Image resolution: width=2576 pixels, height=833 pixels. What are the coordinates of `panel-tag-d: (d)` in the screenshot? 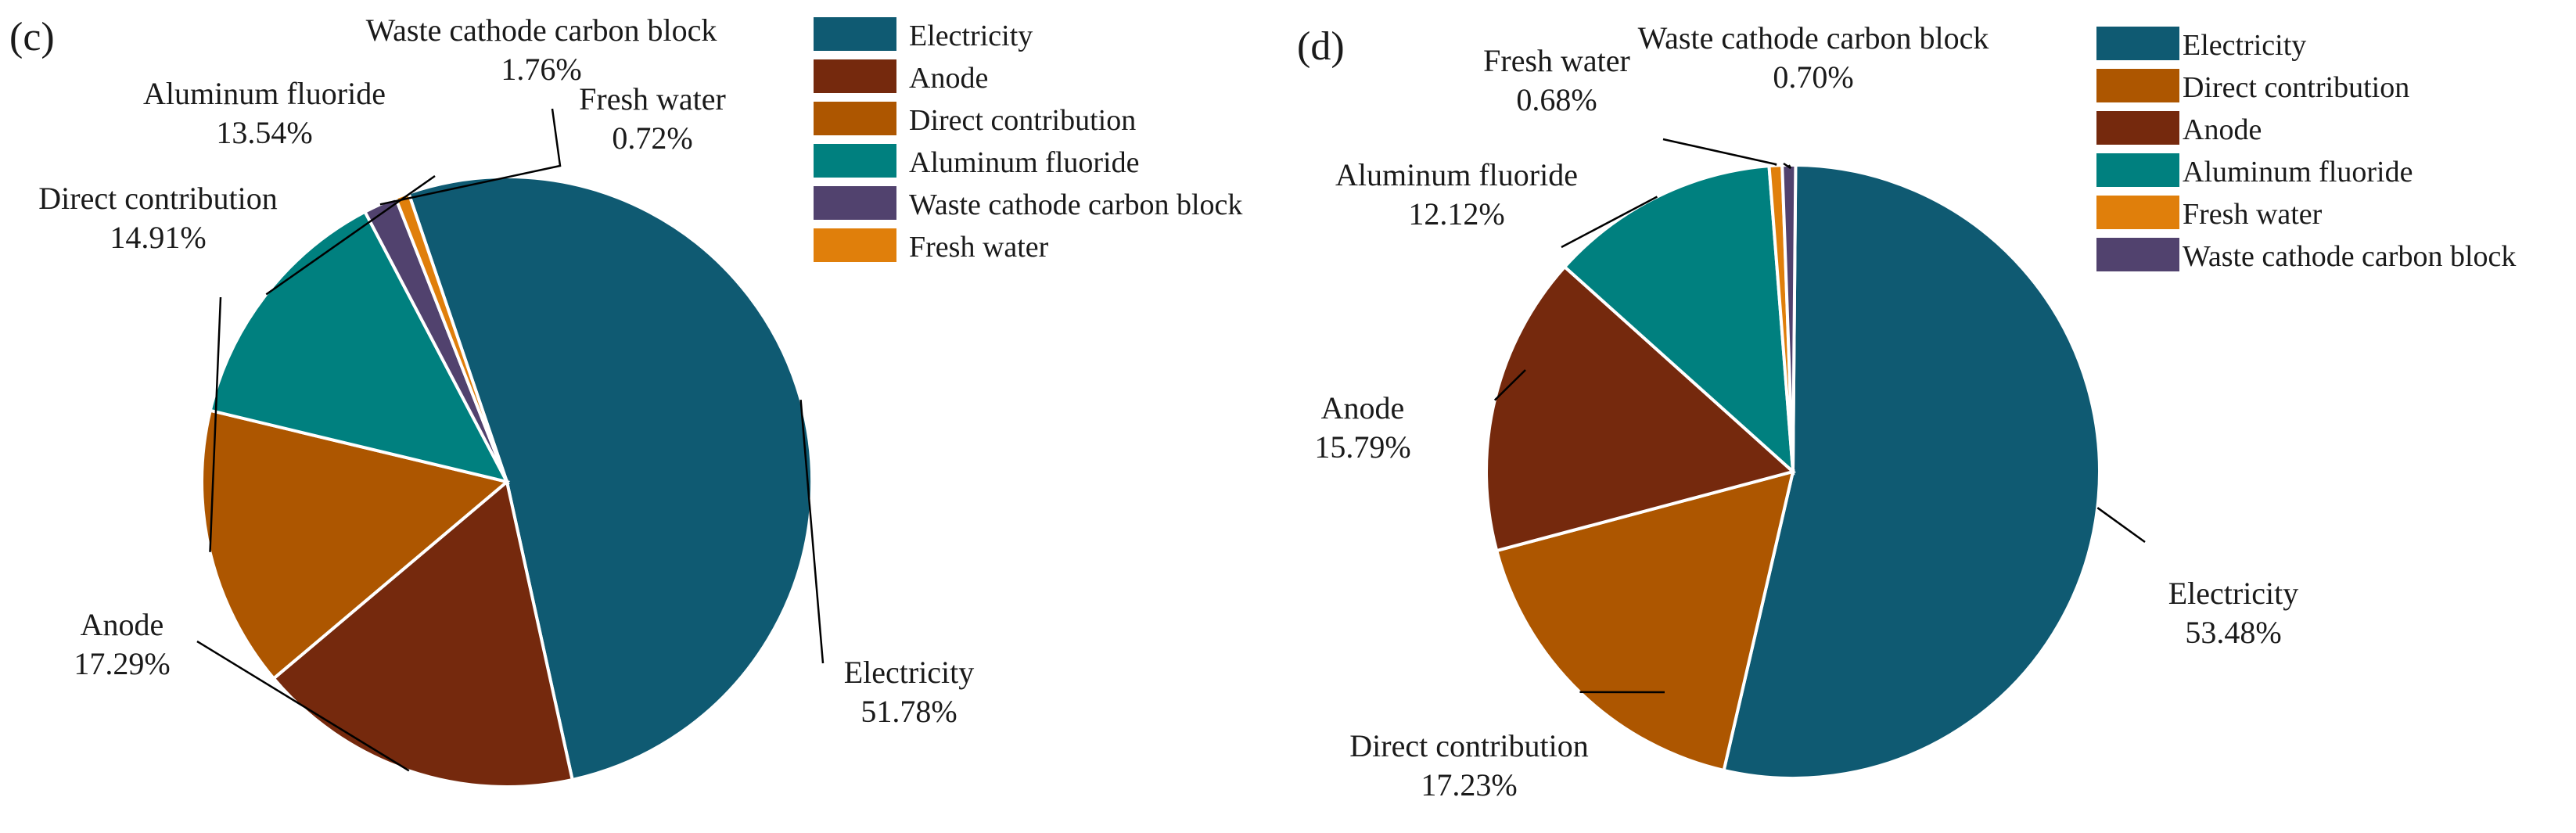 It's located at (1321, 46).